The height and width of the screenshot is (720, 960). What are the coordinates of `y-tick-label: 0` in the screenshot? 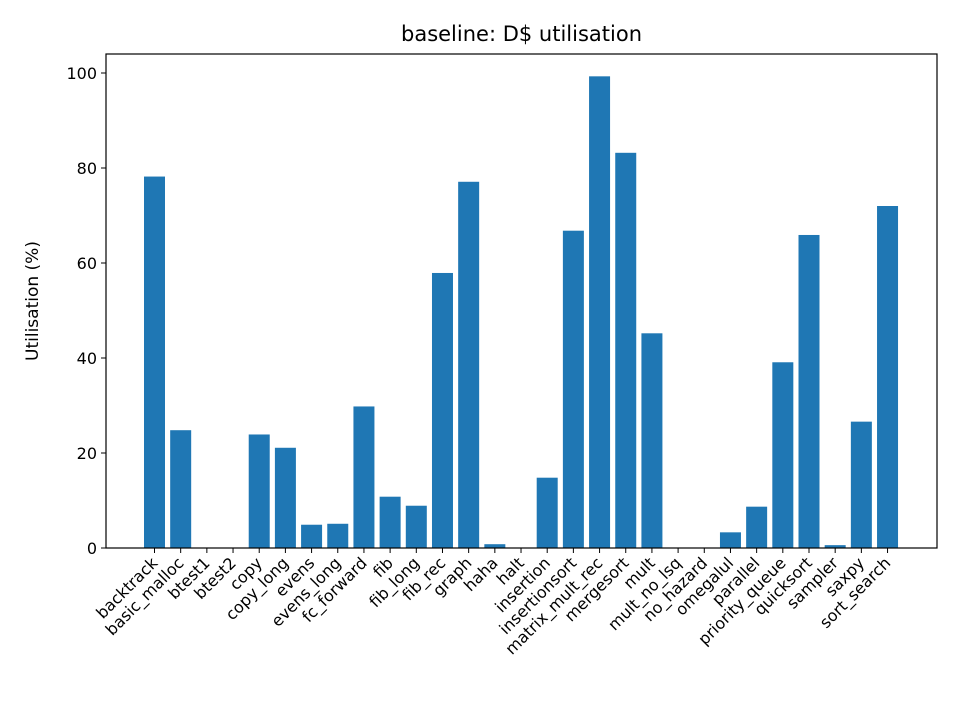 It's located at (92, 548).